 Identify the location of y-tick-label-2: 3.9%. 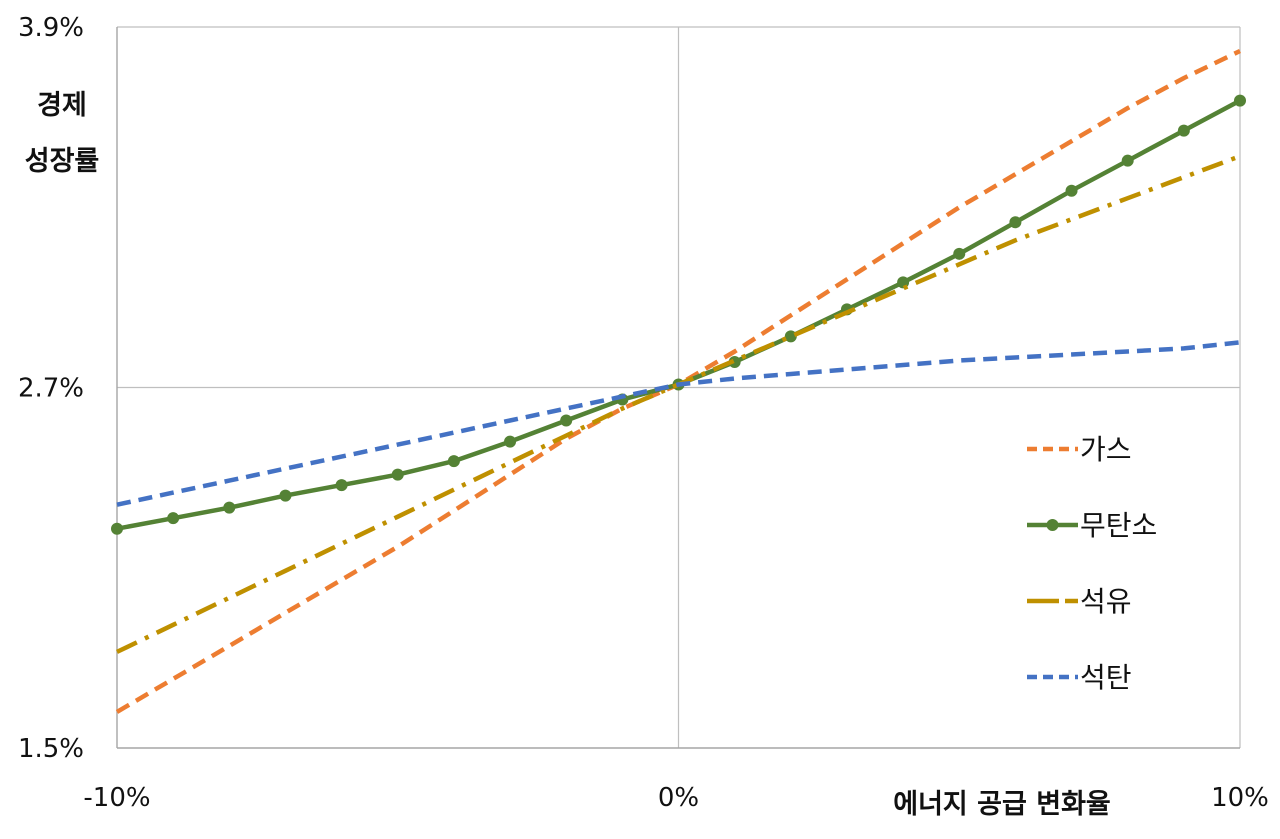
(51, 28).